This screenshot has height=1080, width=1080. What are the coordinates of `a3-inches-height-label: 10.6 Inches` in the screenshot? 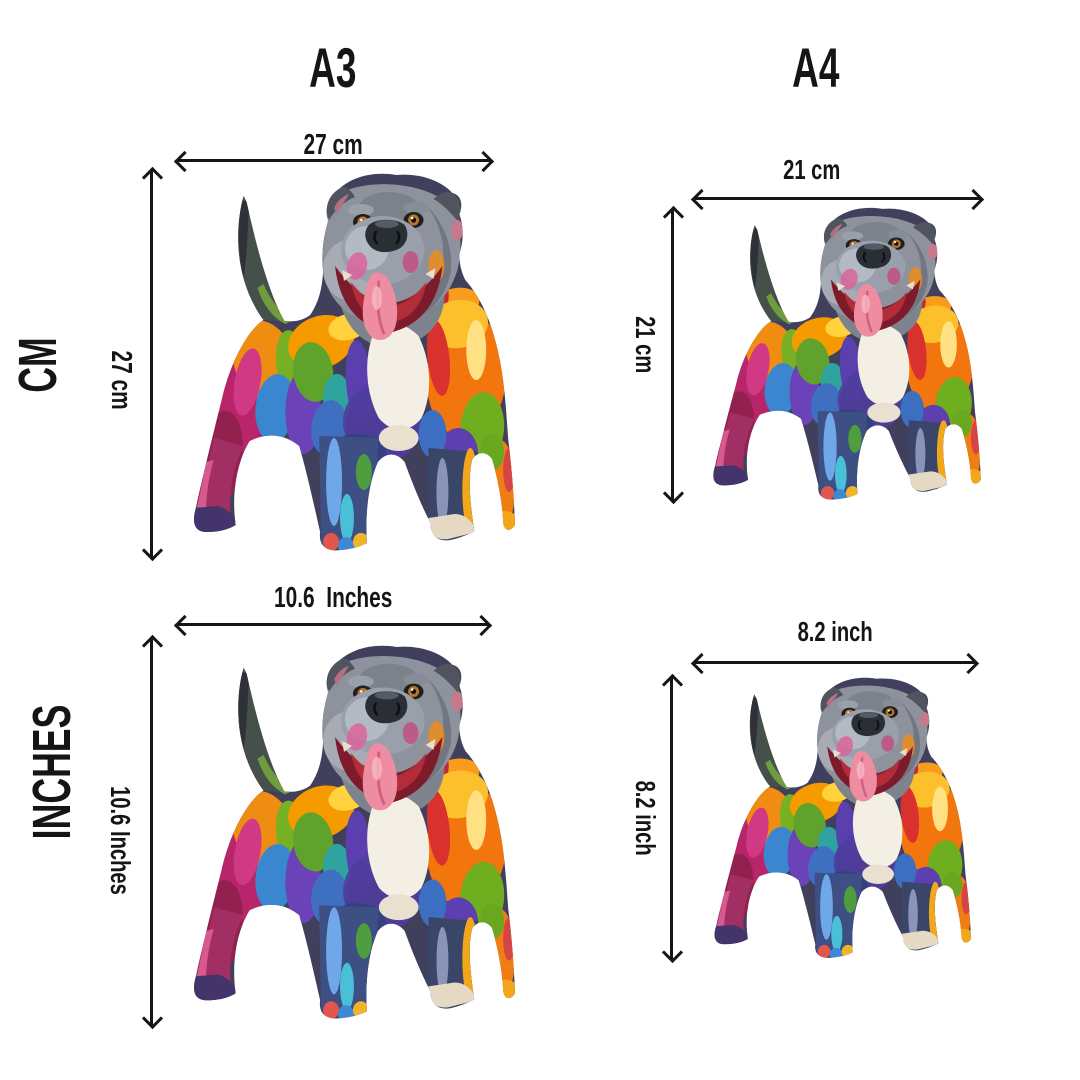 It's located at (120, 840).